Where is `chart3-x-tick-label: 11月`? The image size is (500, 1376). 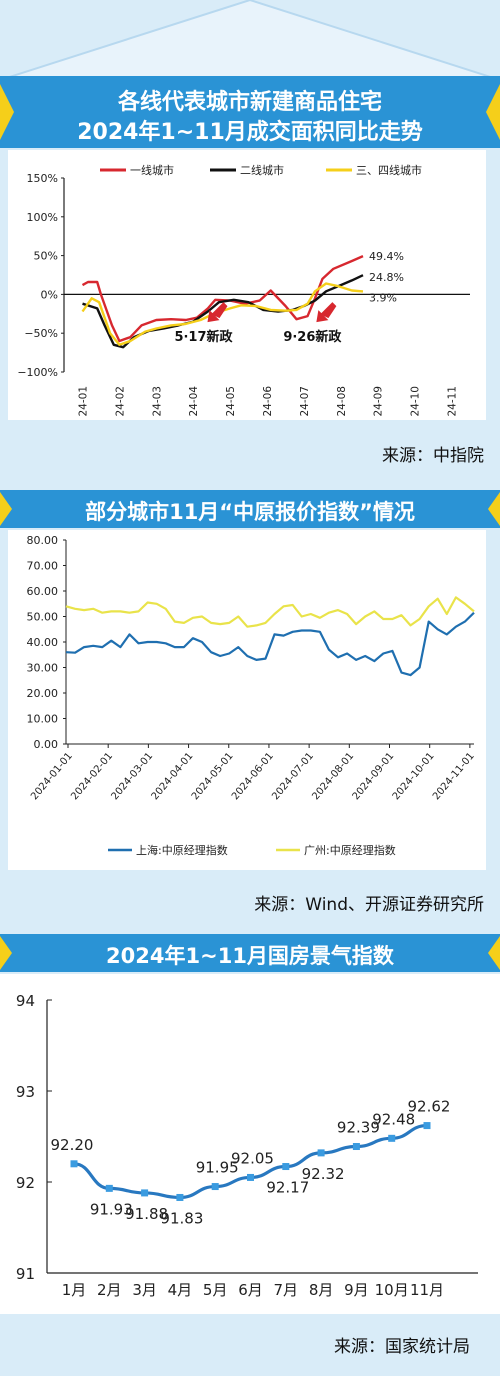
chart3-x-tick-label: 11月 is located at coordinates (427, 1290).